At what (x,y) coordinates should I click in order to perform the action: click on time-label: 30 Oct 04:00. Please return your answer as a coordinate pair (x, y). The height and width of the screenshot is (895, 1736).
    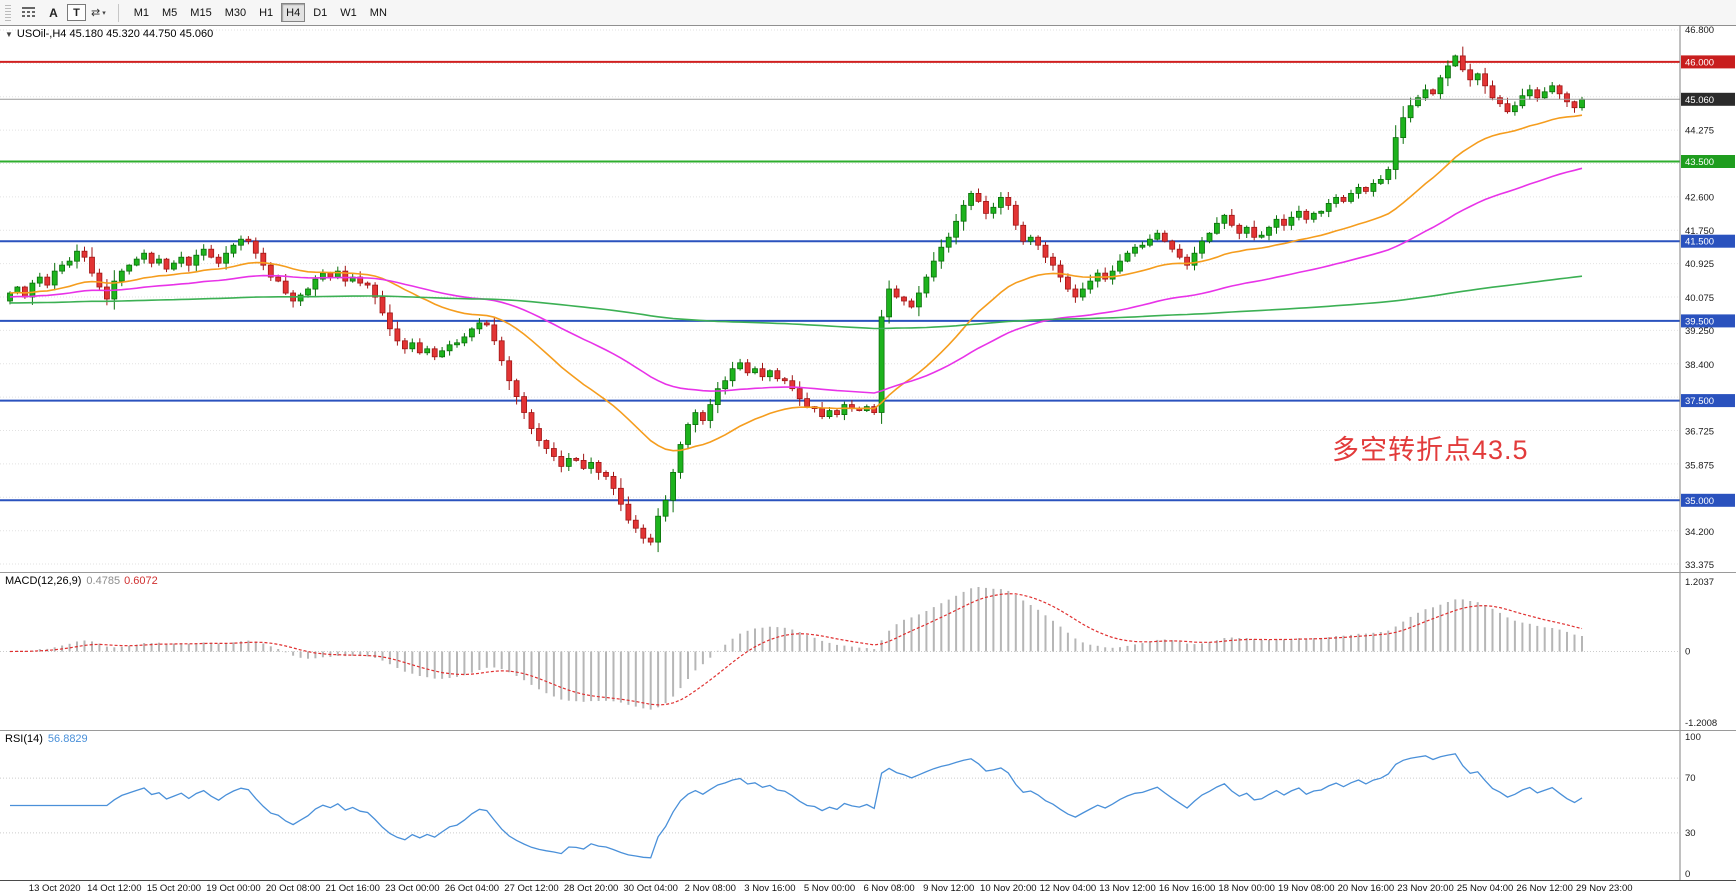
    Looking at the image, I should click on (650, 888).